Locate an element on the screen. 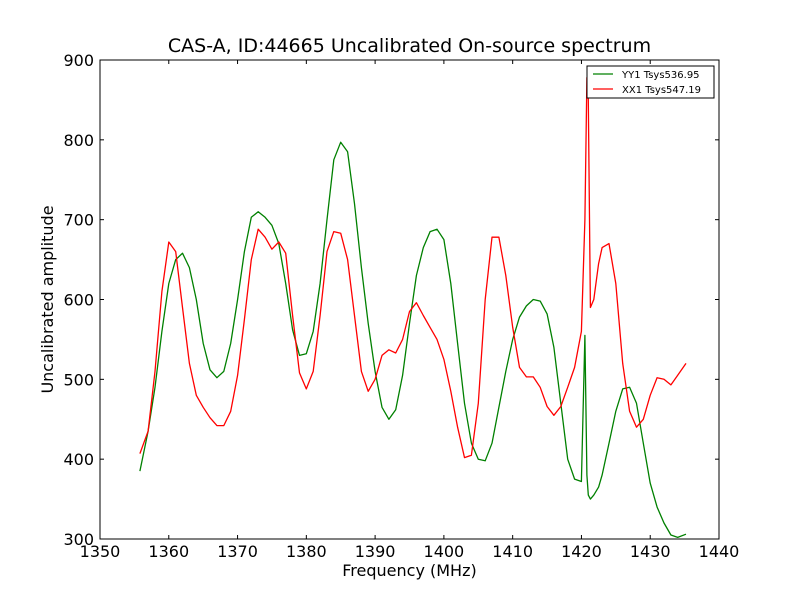  x-tick-label: 1440 is located at coordinates (719, 551).